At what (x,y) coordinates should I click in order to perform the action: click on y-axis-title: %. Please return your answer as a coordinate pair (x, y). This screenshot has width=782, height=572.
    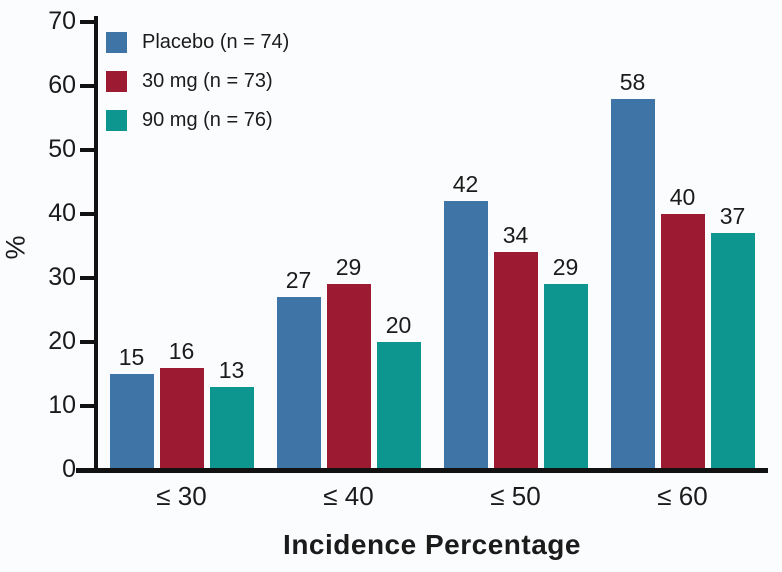
    Looking at the image, I should click on (15, 247).